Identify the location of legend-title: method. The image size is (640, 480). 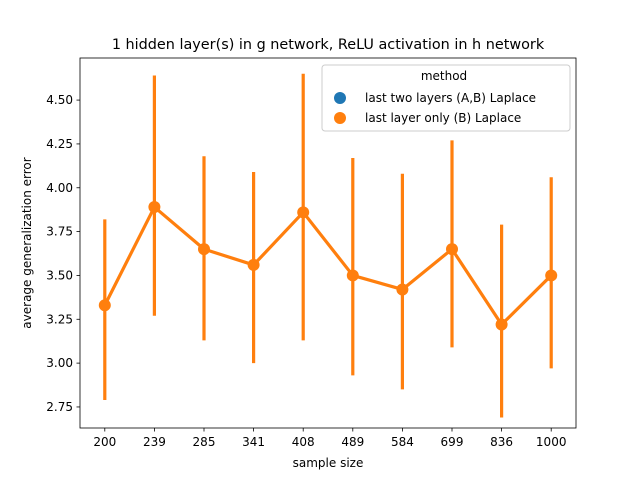
(444, 76).